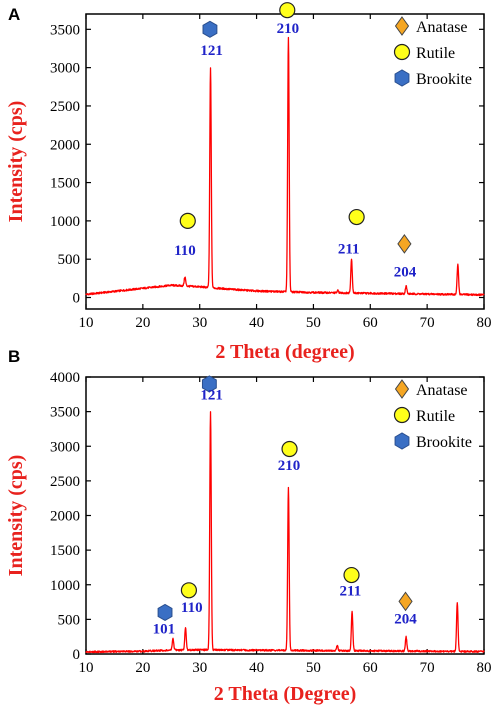 The width and height of the screenshot is (498, 711). I want to click on y-tick-label: 4000, so click(65, 378).